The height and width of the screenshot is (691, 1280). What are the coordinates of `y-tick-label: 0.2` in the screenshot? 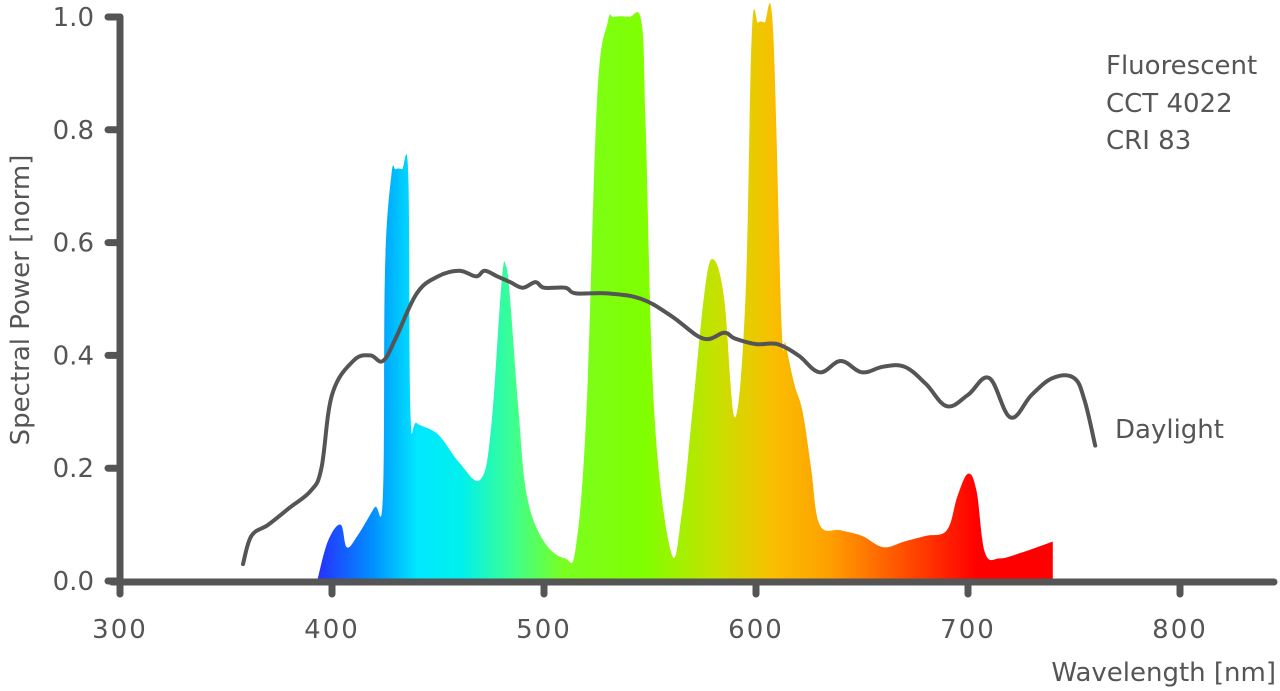 It's located at (73, 469).